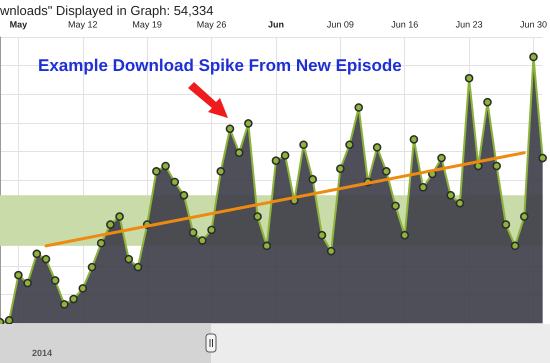  Describe the element at coordinates (147, 25) in the screenshot. I see `x-tick-label: May 19` at that location.